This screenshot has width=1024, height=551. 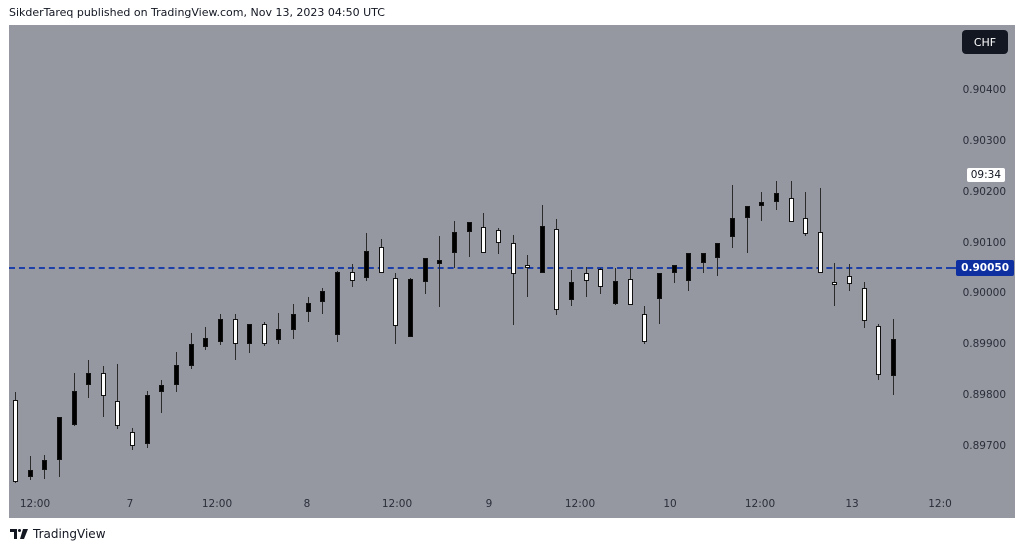 I want to click on footer-brand: TradingView, so click(x=58, y=534).